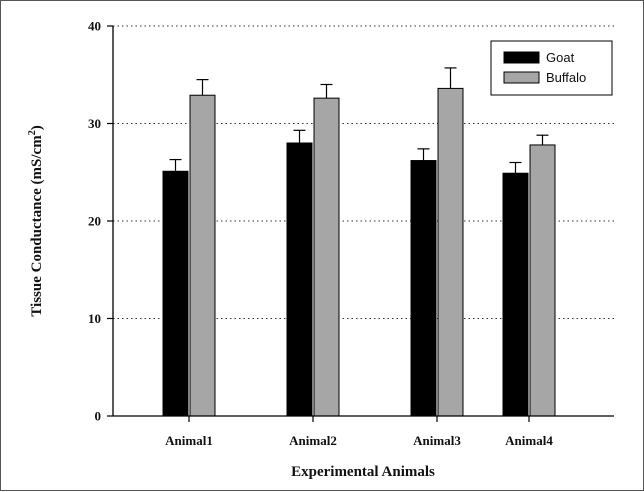 The height and width of the screenshot is (492, 644). What do you see at coordinates (363, 472) in the screenshot?
I see `x-axis-title: Experimental Animals` at bounding box center [363, 472].